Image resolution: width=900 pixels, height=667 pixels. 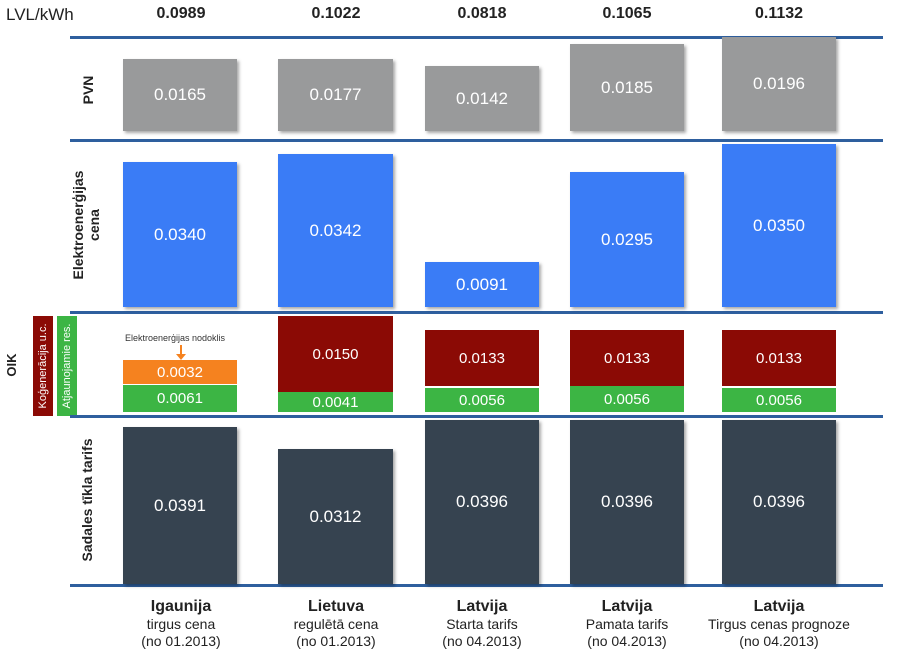 I want to click on cogeneration-bar-0: 0.0032, so click(x=180, y=372).